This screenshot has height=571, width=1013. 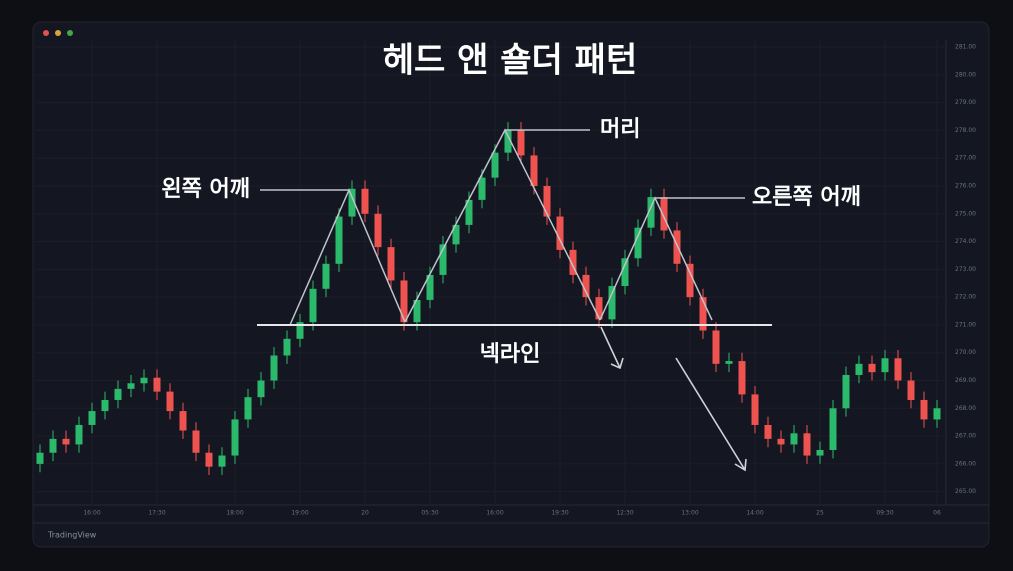 I want to click on x-tick-label: 09:30, so click(x=884, y=513).